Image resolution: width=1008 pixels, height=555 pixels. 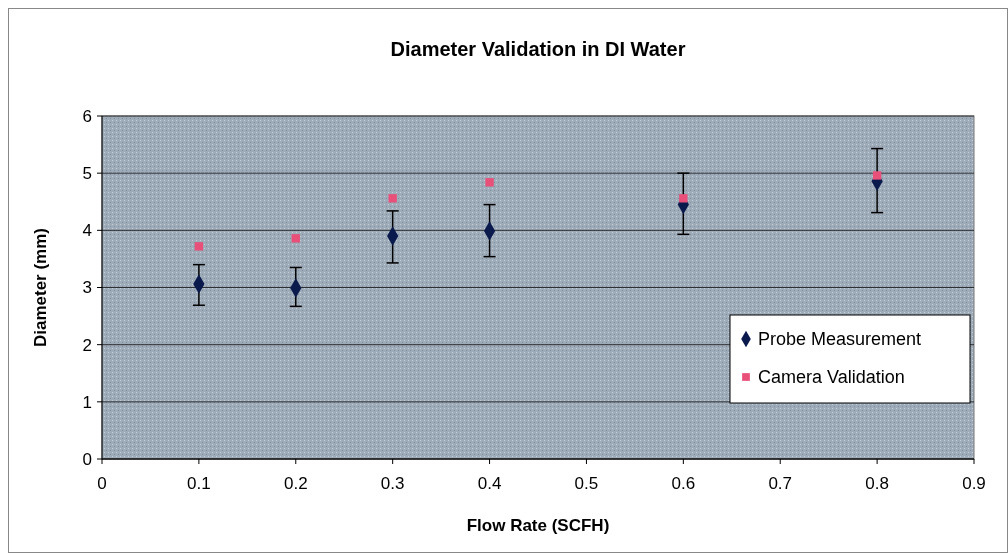 I want to click on y-tick-label: 0, so click(x=87, y=459).